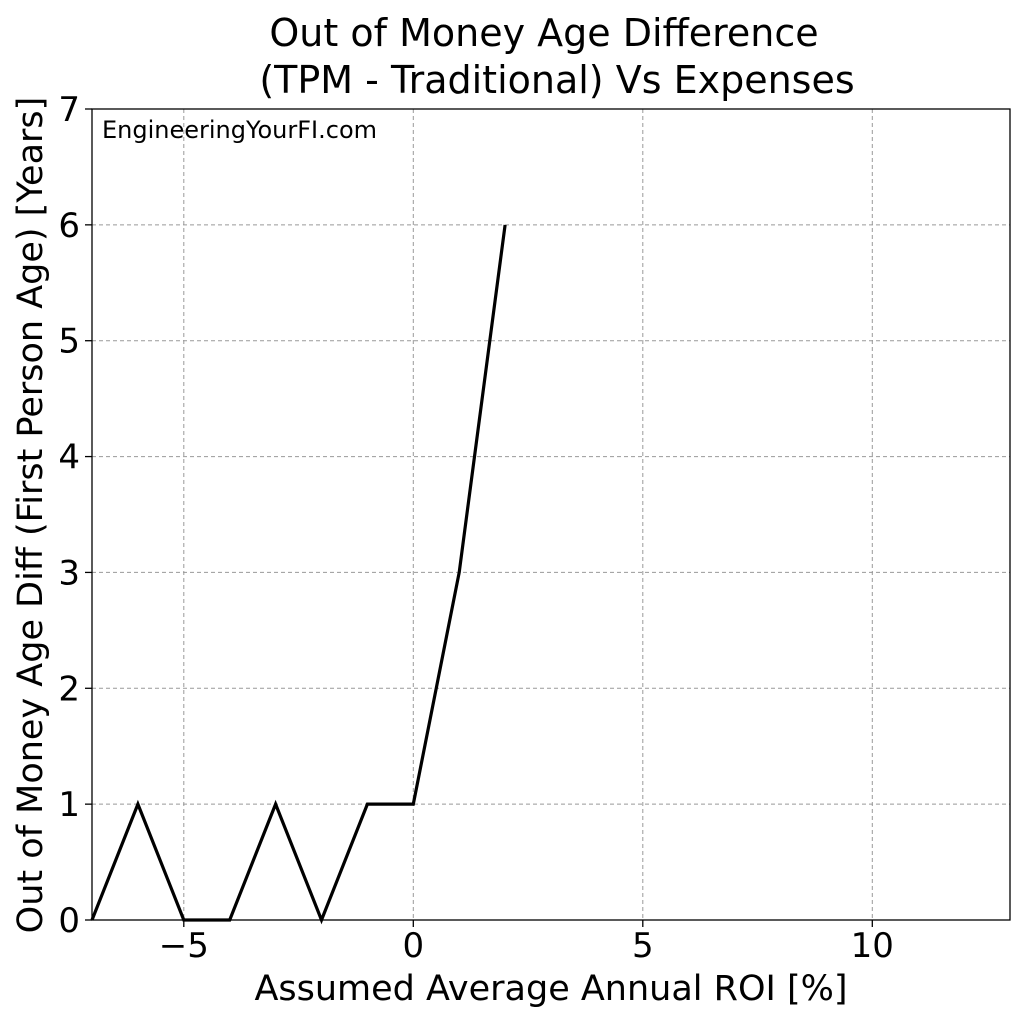 This screenshot has height=1024, width=1024. What do you see at coordinates (69, 110) in the screenshot?
I see `y-tick-label: 7` at bounding box center [69, 110].